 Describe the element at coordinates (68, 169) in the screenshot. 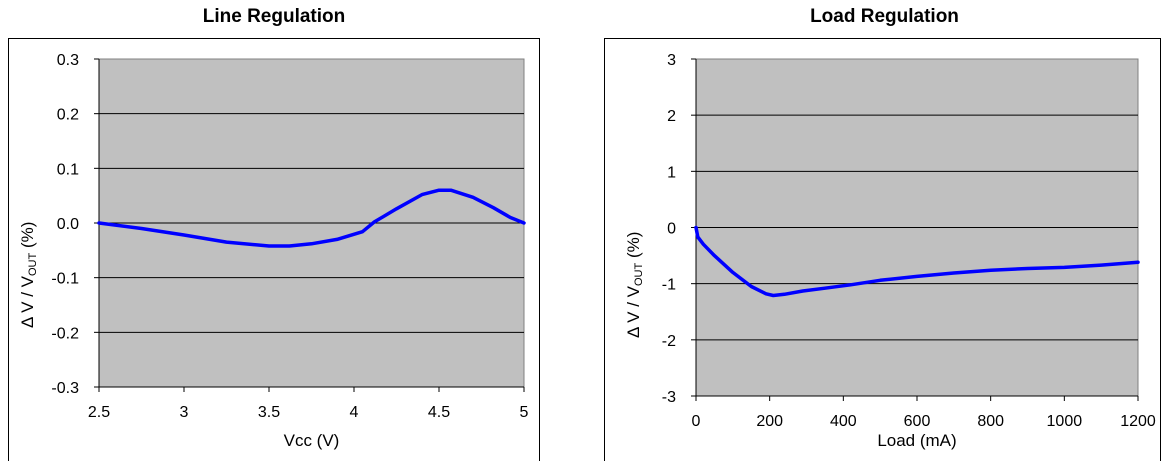

I see `y-tick-label: 0.1` at that location.